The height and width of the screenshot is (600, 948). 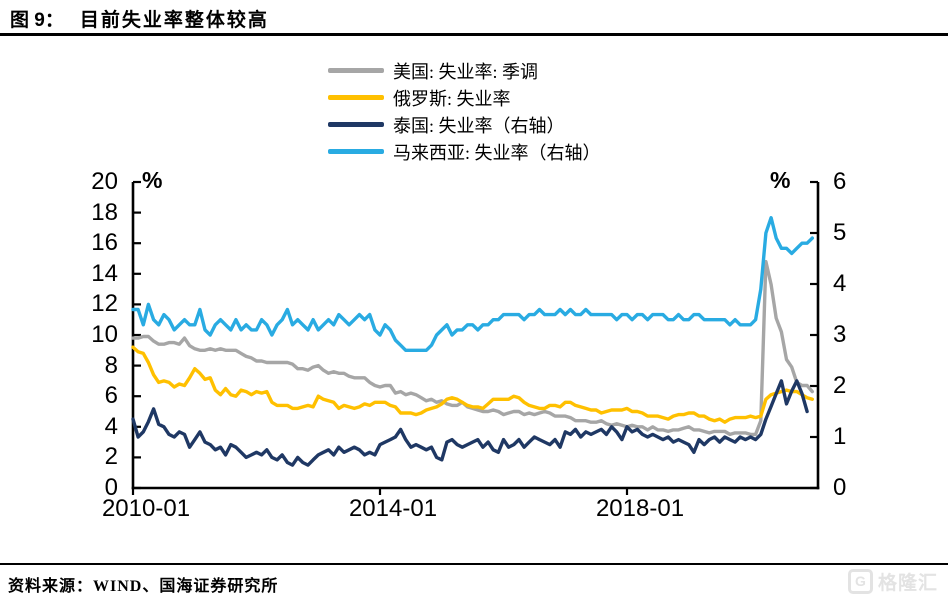 I want to click on figure-title-text: 目前失业率整体较高, so click(x=174, y=20).